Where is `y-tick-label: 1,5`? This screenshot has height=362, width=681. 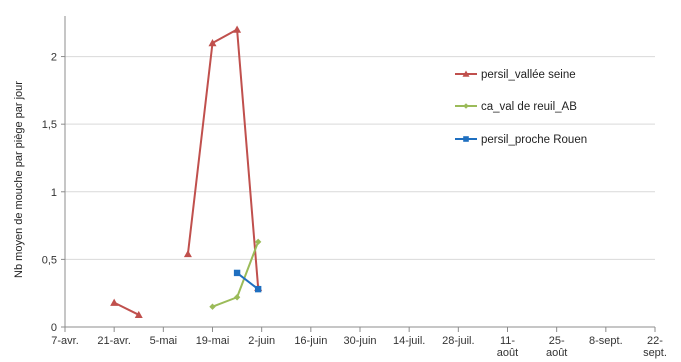 y-tick-label: 1,5 is located at coordinates (49, 125).